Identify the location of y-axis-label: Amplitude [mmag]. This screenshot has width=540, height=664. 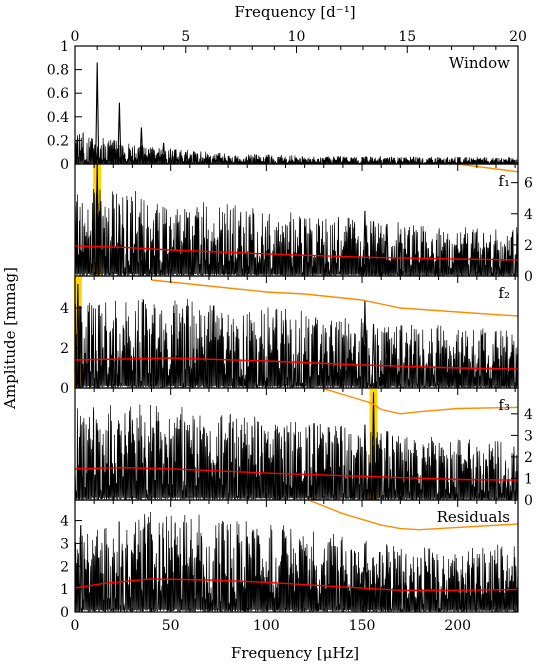
(10, 338).